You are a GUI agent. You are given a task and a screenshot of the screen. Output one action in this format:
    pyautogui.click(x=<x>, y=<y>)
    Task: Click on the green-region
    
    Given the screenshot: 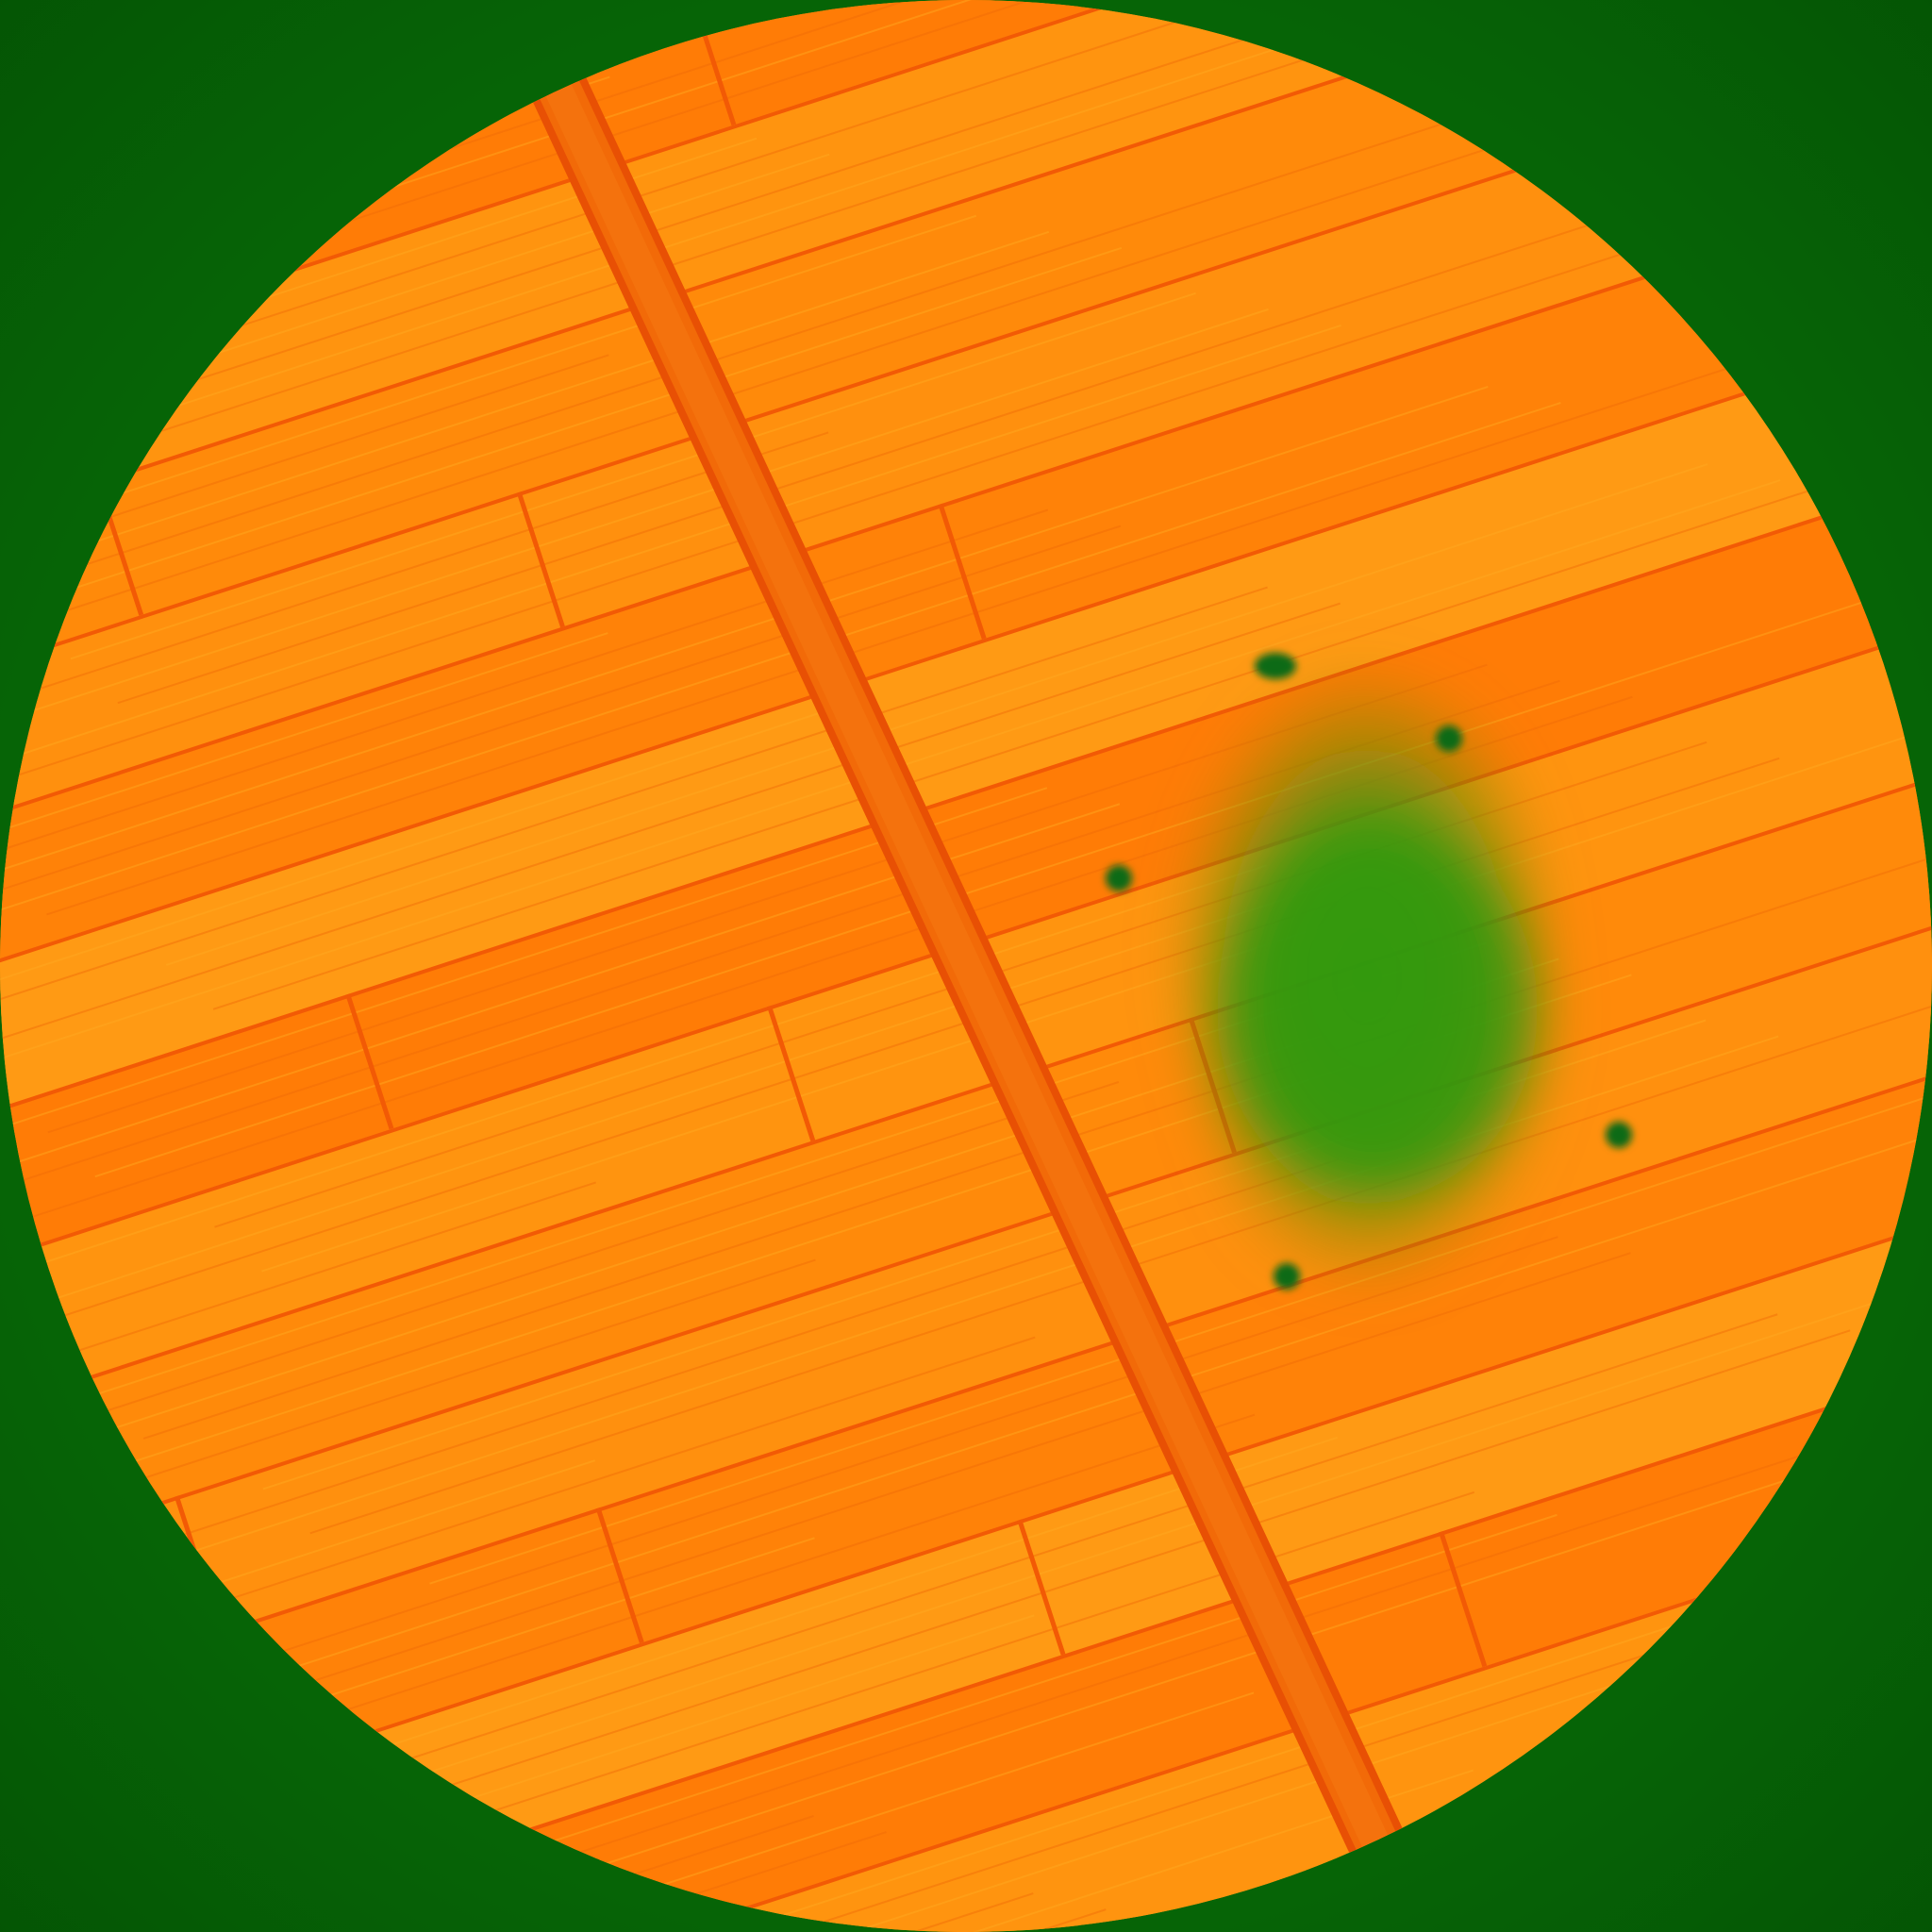 What is the action you would take?
    pyautogui.click(x=1367, y=977)
    